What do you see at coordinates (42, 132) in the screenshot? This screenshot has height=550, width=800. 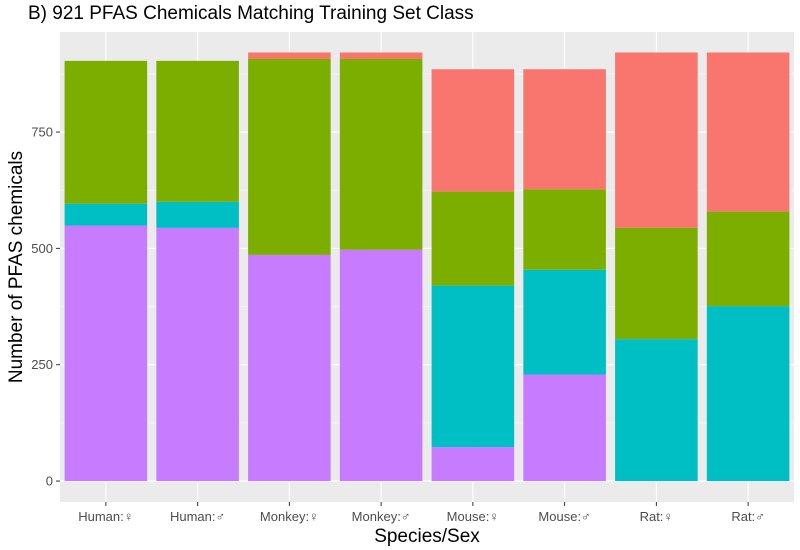 I see `y-tick-label: 750` at bounding box center [42, 132].